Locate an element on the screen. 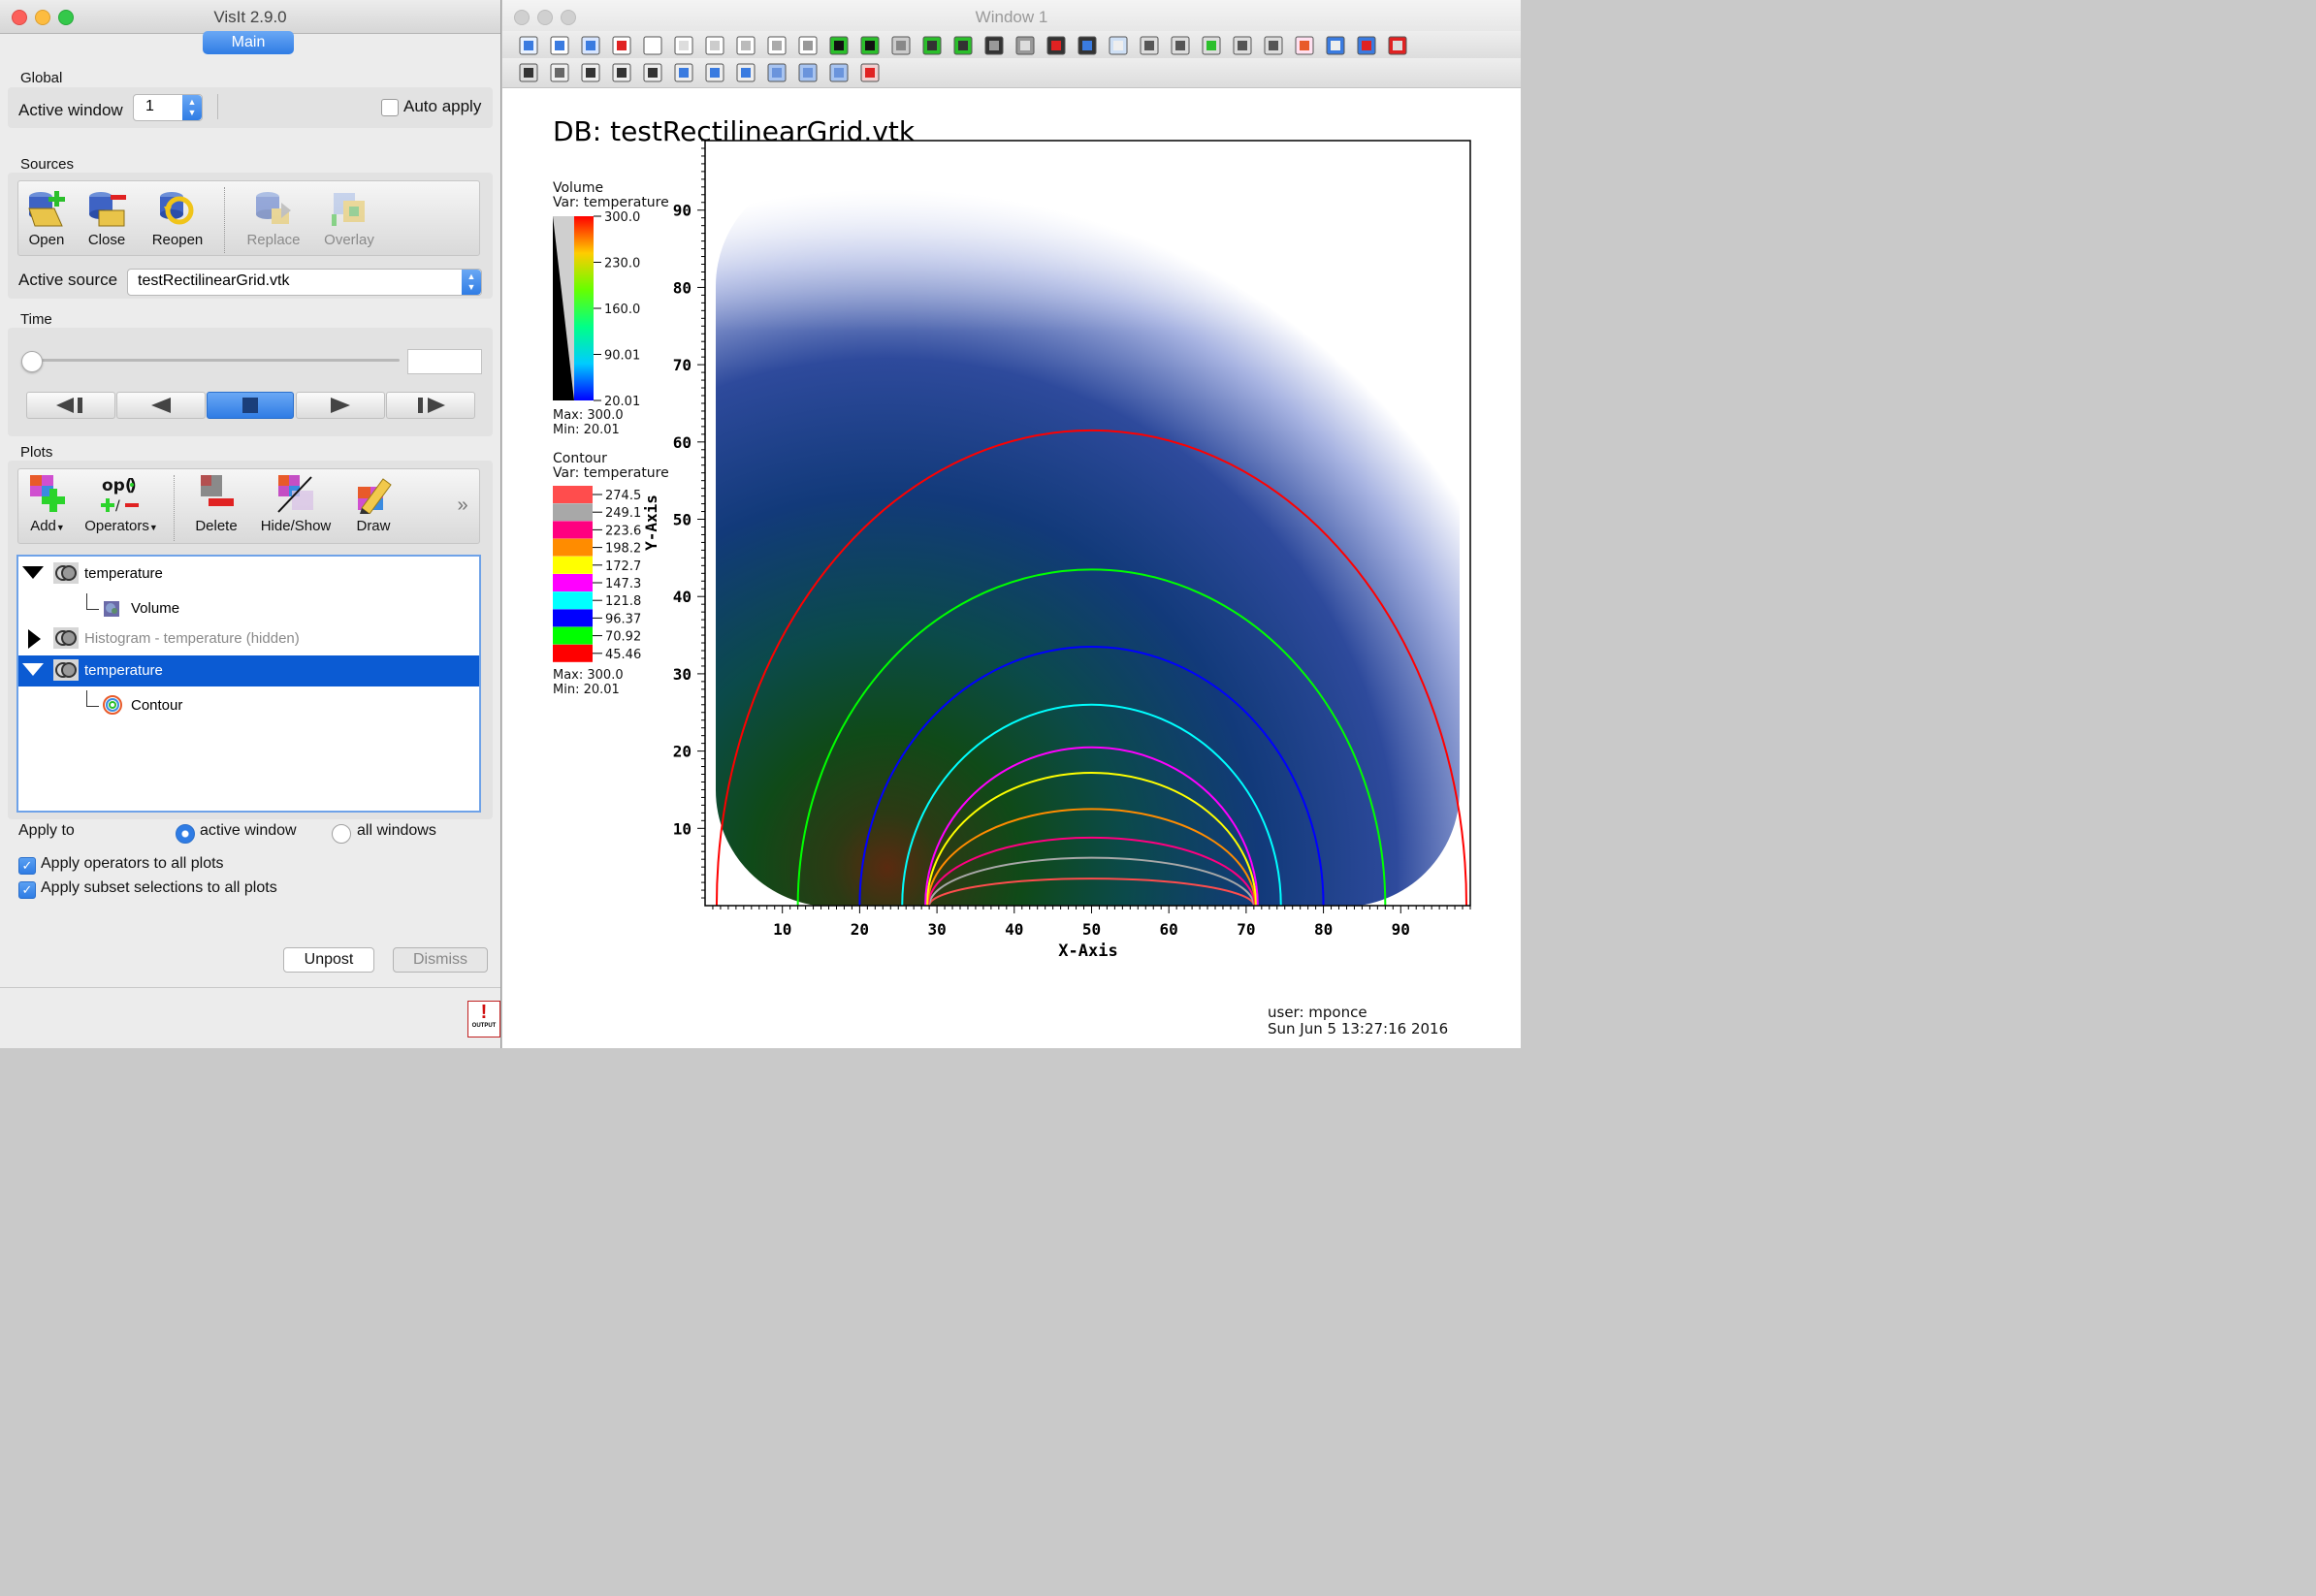  add-plot-button: Add▼ is located at coordinates (47, 503).